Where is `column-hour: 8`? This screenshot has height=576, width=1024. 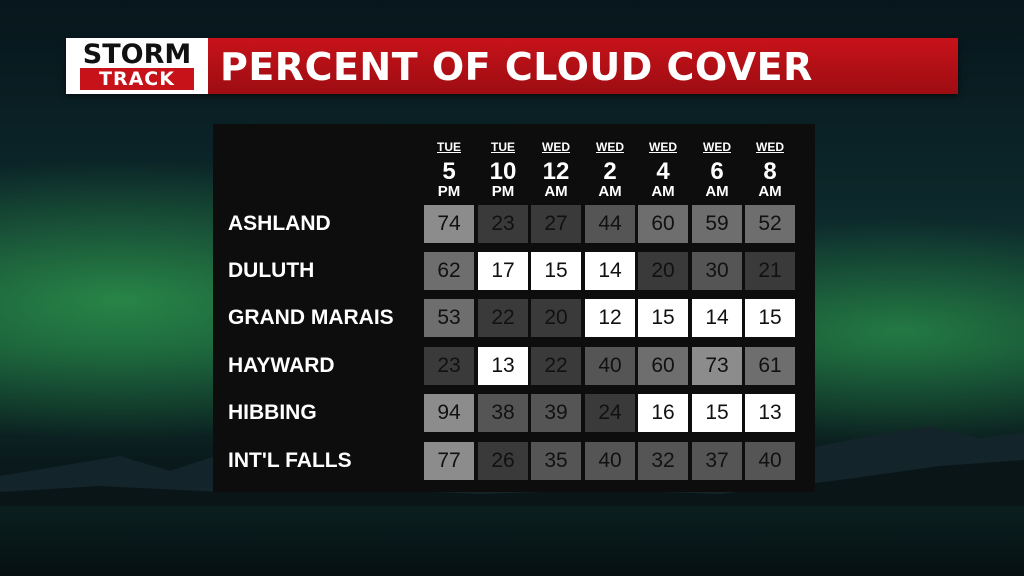
column-hour: 8 is located at coordinates (770, 171).